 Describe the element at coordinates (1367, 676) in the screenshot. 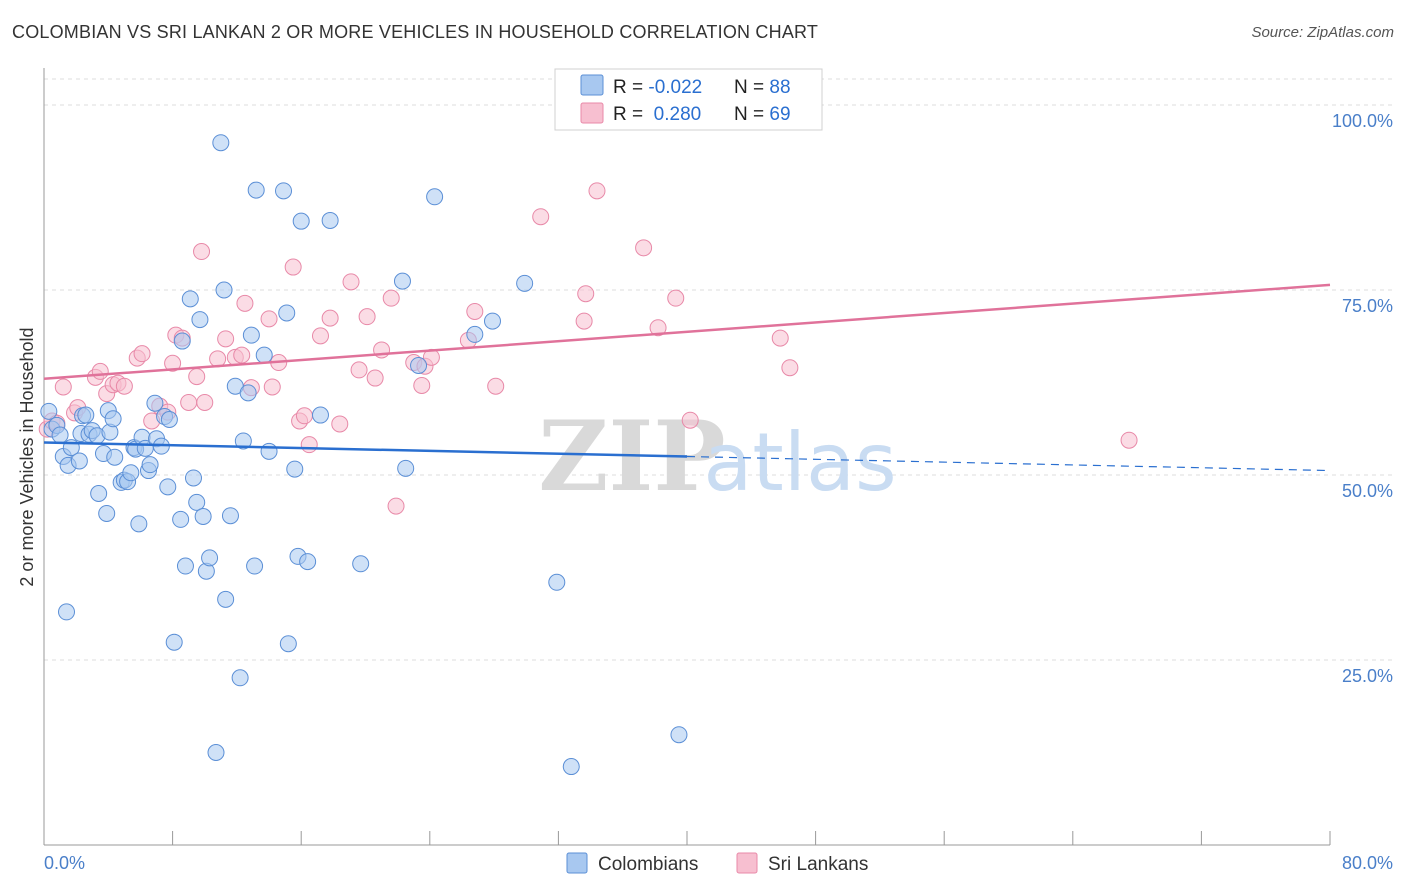

I see `y-tick-label: 25.0%` at that location.